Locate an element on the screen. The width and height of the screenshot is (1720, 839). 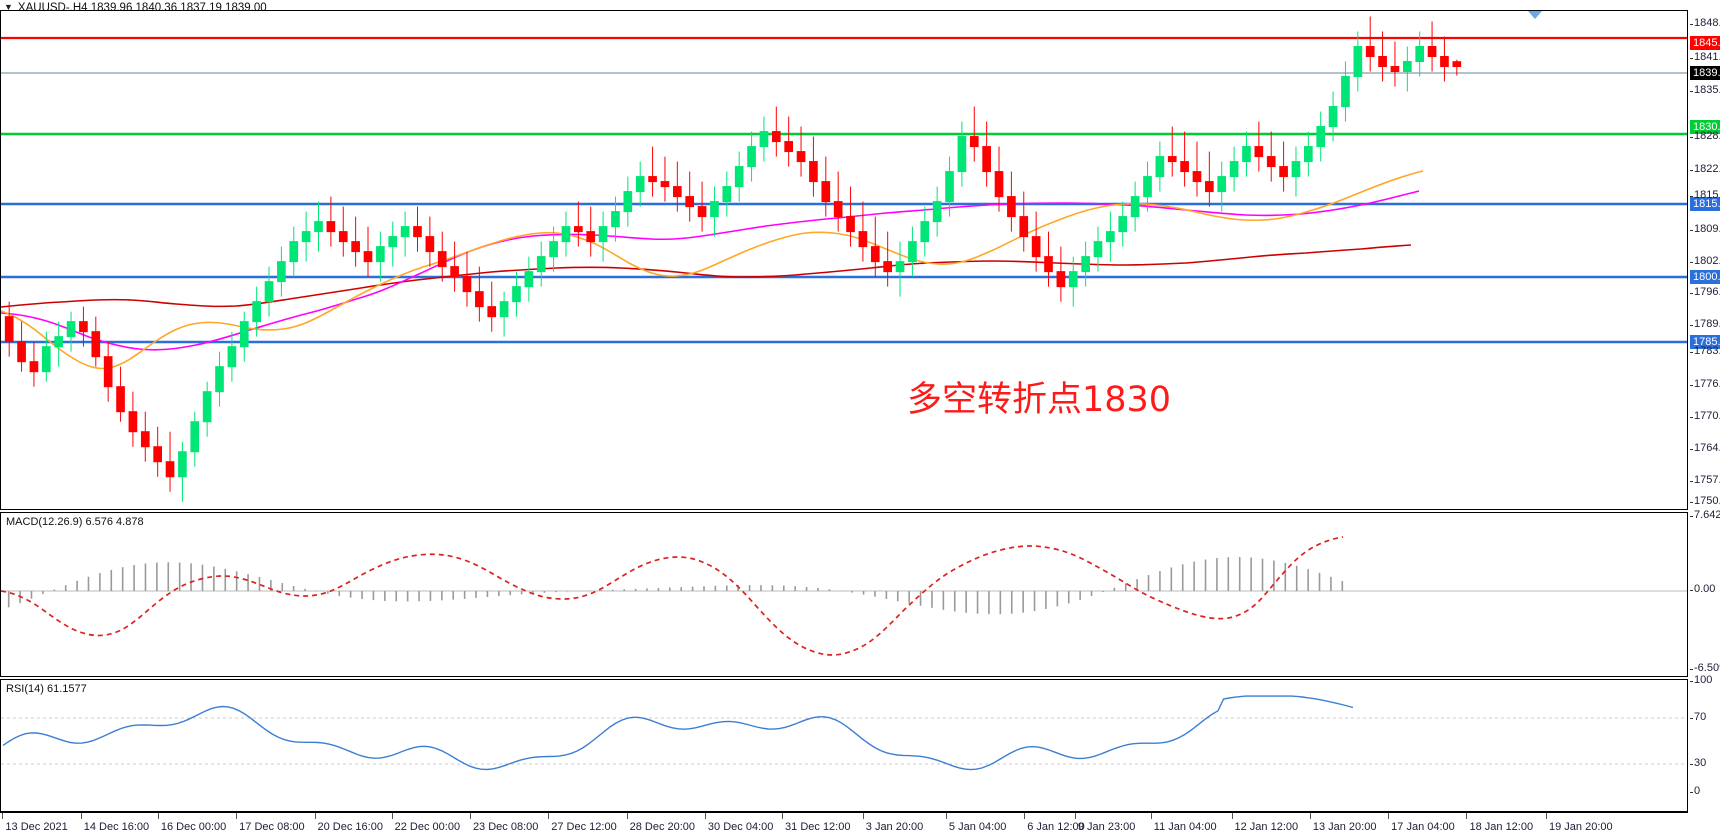
axis-value: -6.509 is located at coordinates (1707, 668).